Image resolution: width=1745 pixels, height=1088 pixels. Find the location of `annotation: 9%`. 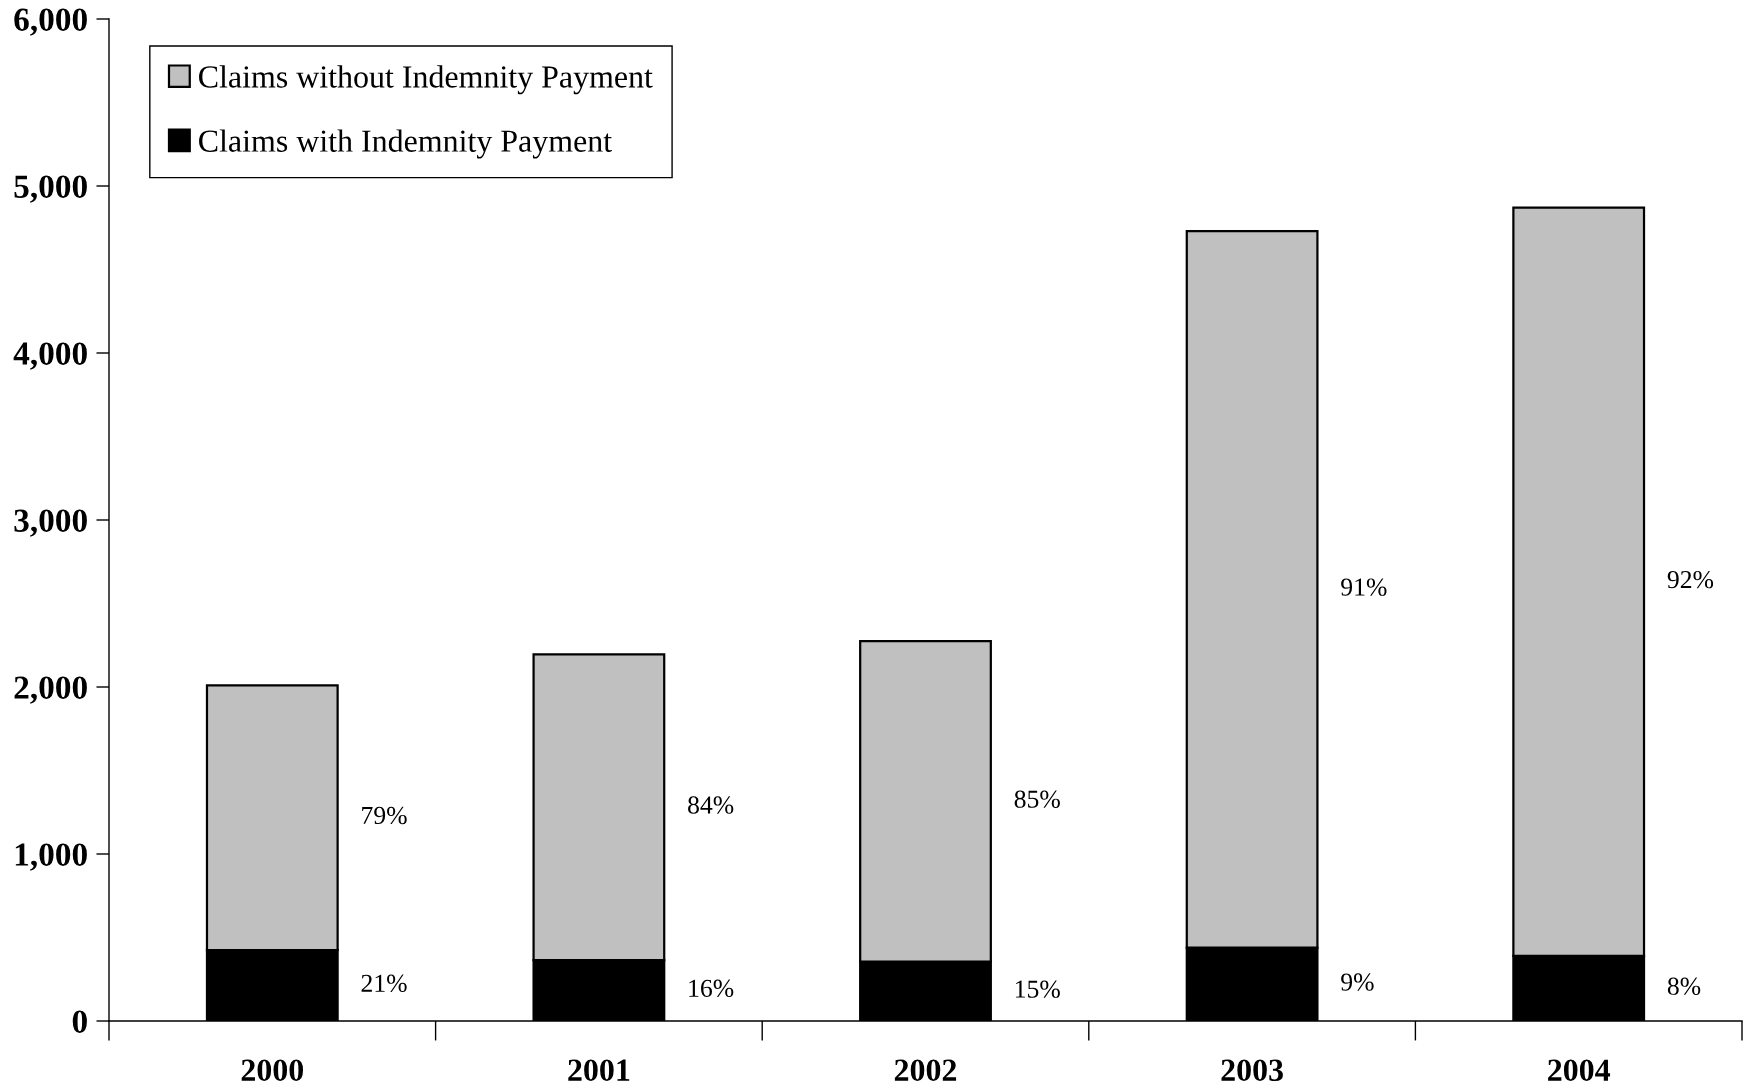

annotation: 9% is located at coordinates (1357, 982).